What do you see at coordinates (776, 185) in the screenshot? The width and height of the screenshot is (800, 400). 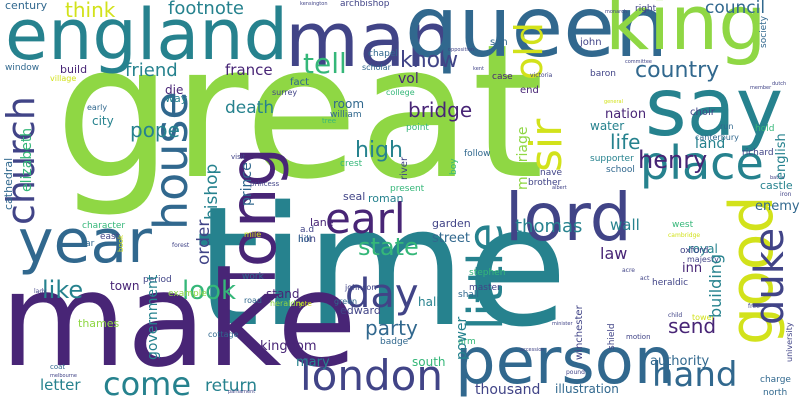 I see `word: castle` at bounding box center [776, 185].